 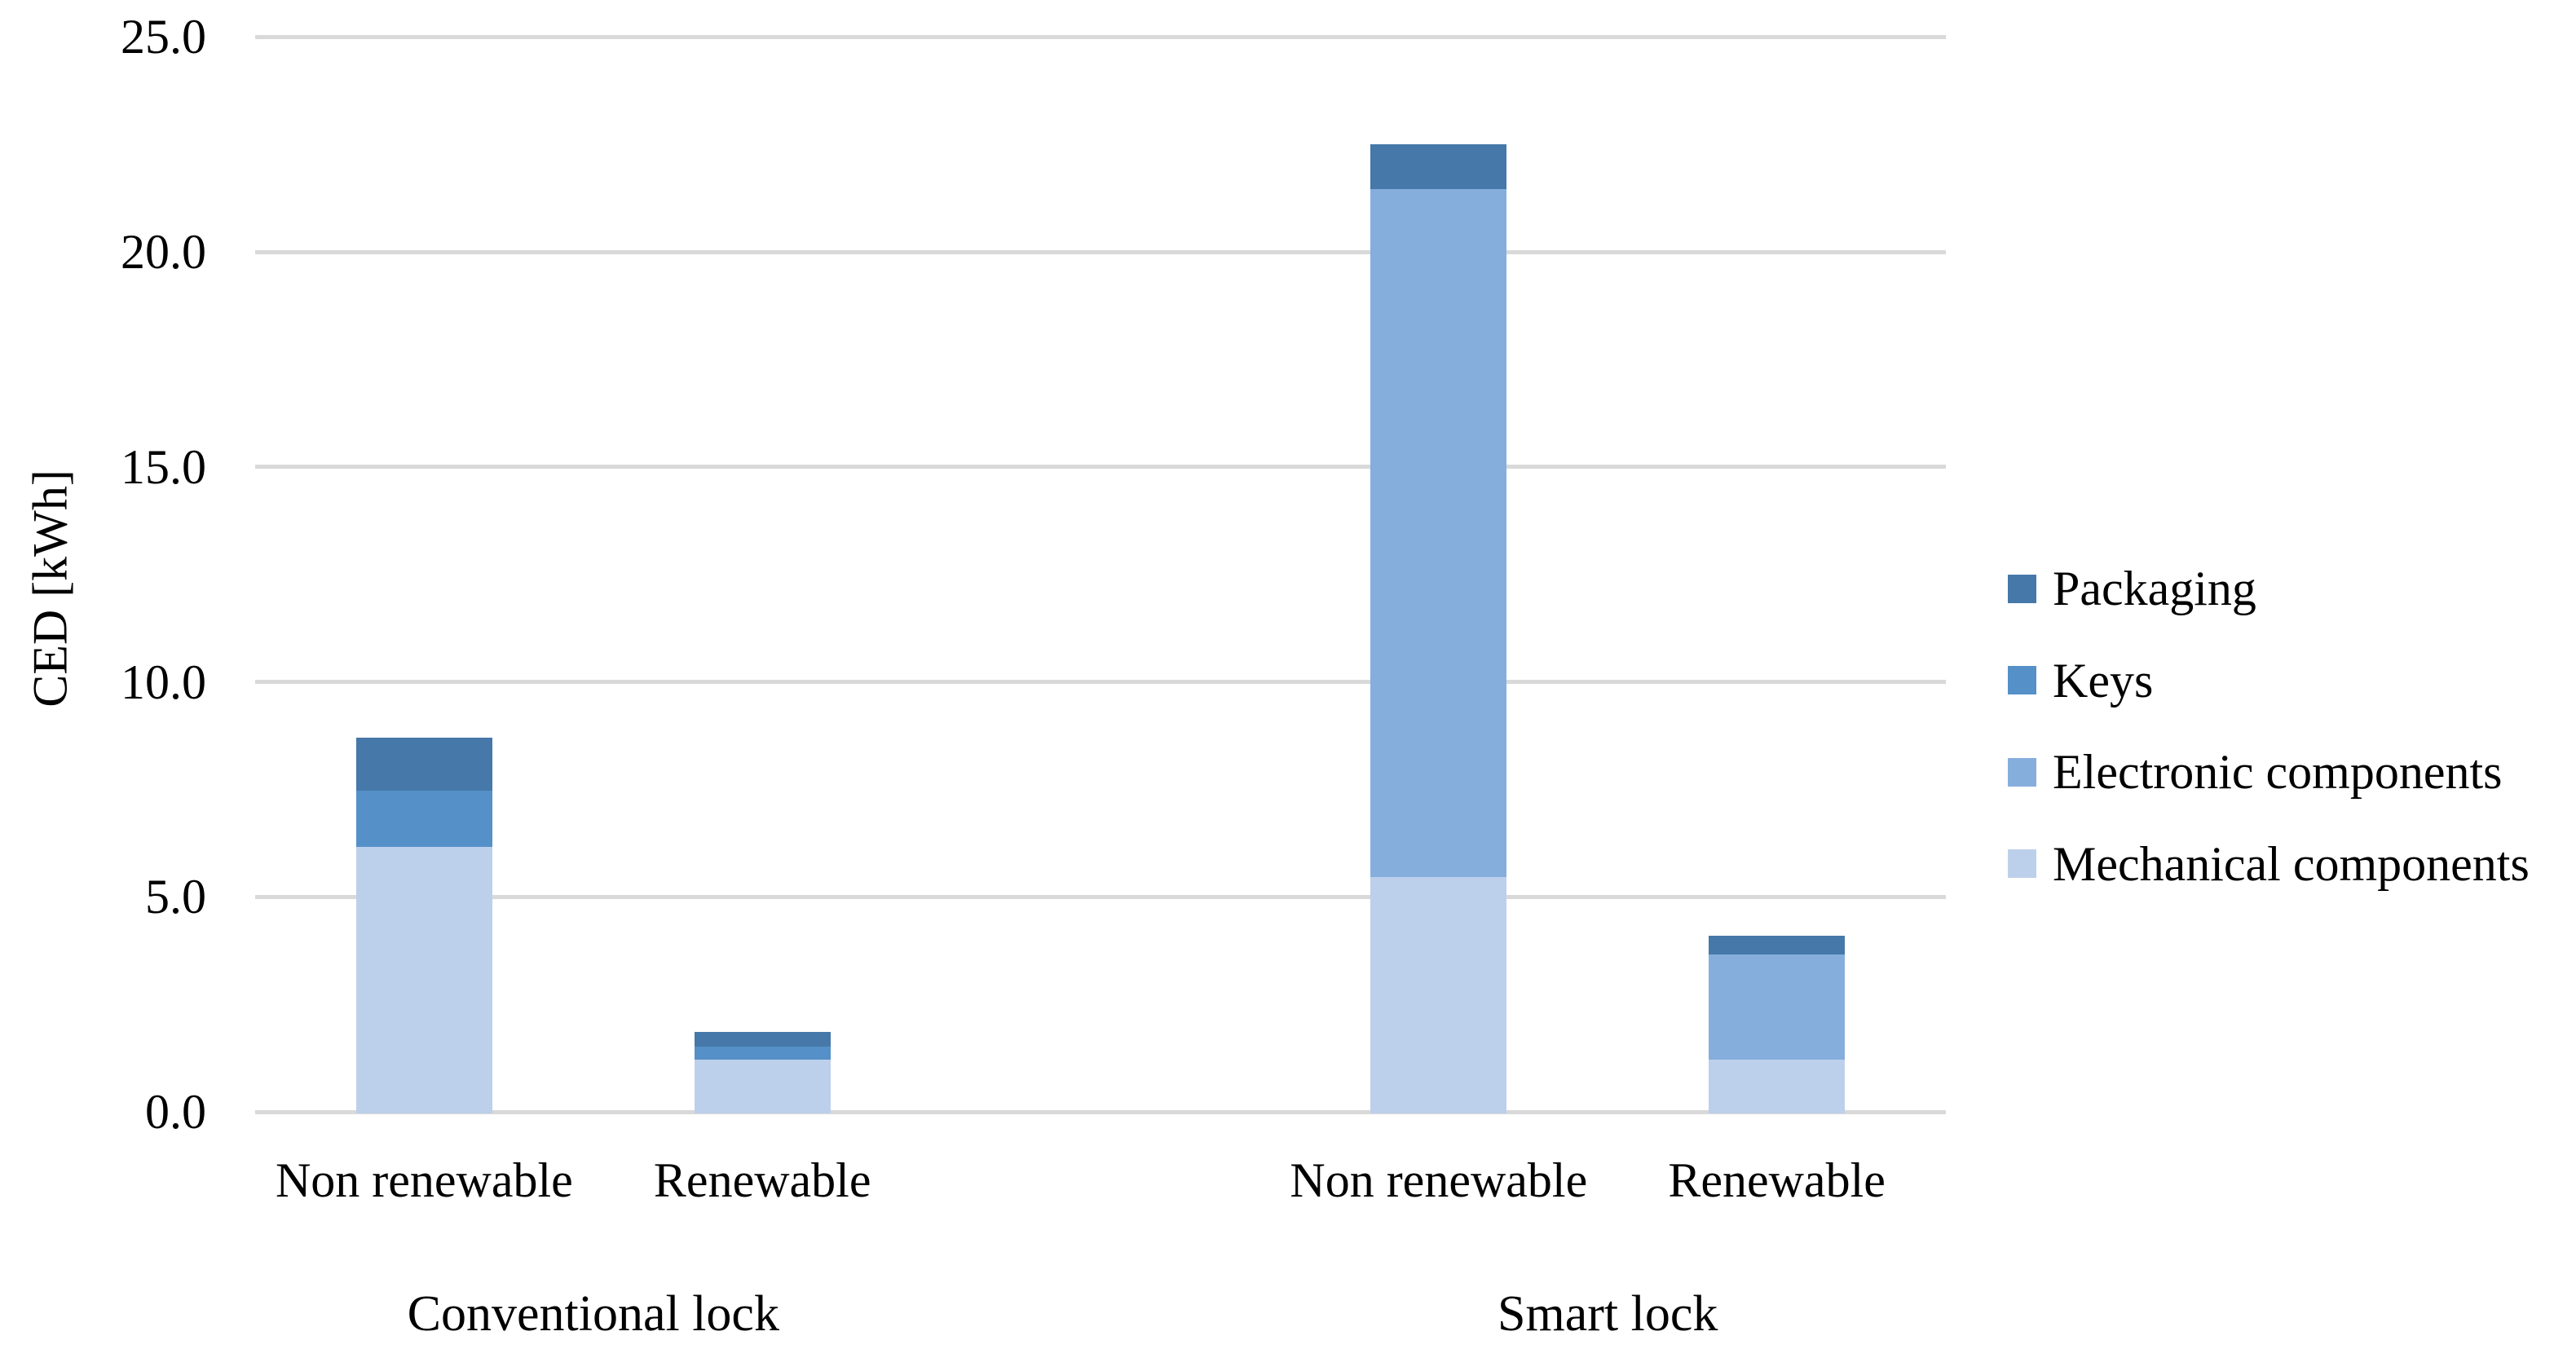 I want to click on gridline-25.0, so click(x=1100, y=36).